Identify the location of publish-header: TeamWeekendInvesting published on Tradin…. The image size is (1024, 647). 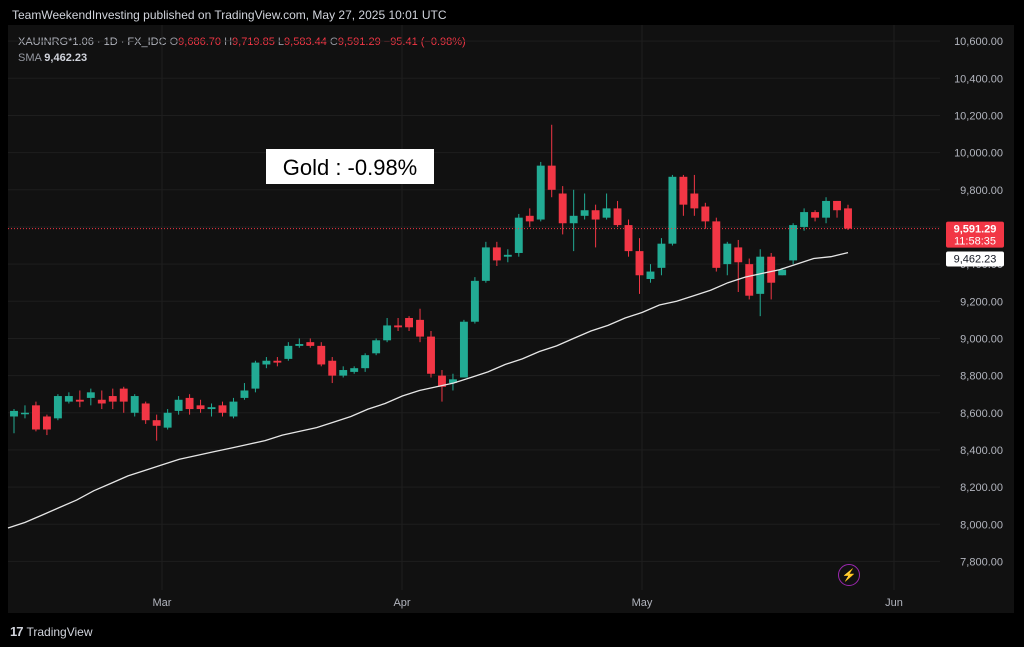
(229, 15).